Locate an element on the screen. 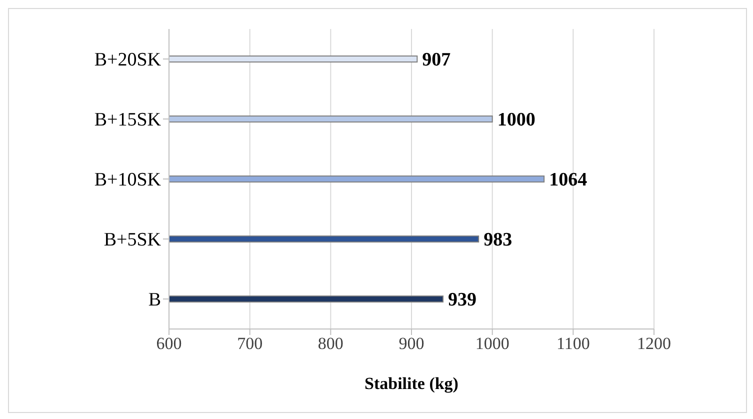 The height and width of the screenshot is (419, 753). y-tick-label: B+15SK is located at coordinates (128, 120).